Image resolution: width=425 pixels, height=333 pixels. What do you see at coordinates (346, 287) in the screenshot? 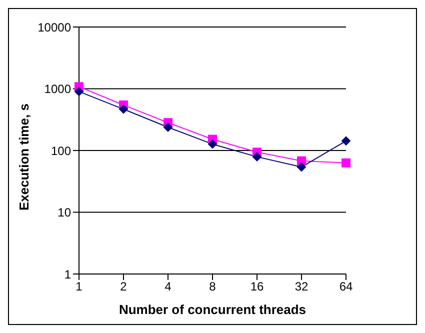
I see `x-tick-label: 64` at bounding box center [346, 287].